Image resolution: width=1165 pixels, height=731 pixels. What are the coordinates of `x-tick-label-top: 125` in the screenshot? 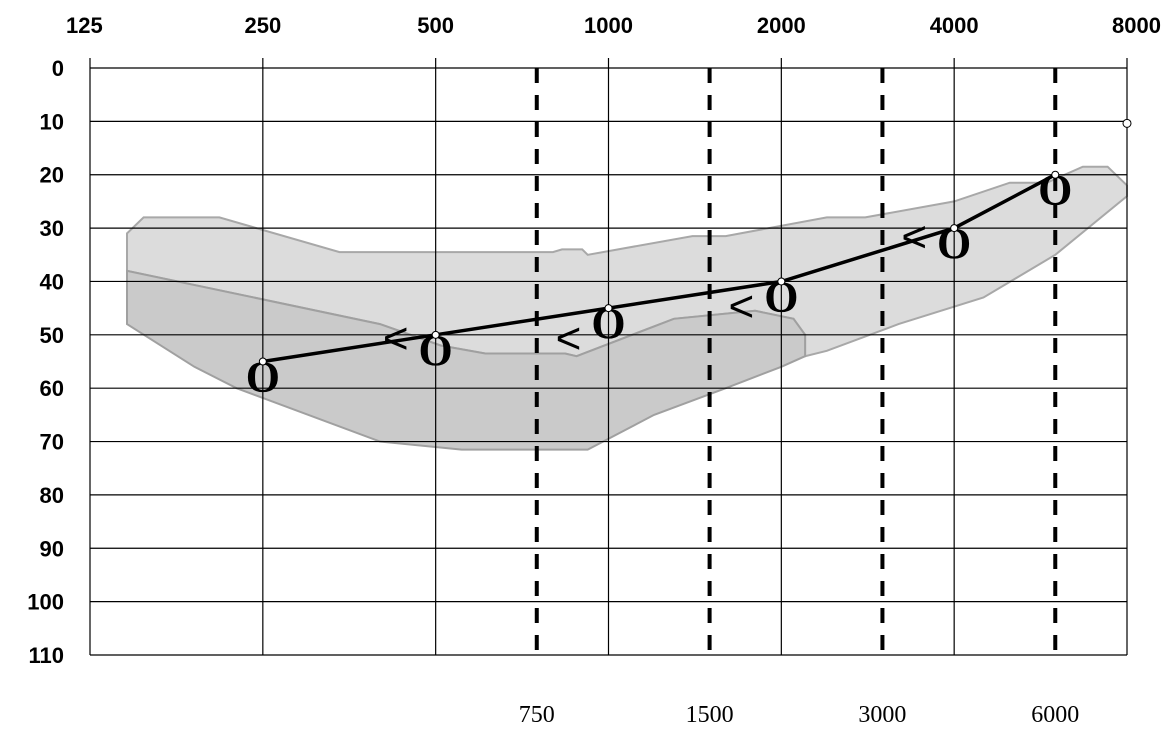 It's located at (84, 25).